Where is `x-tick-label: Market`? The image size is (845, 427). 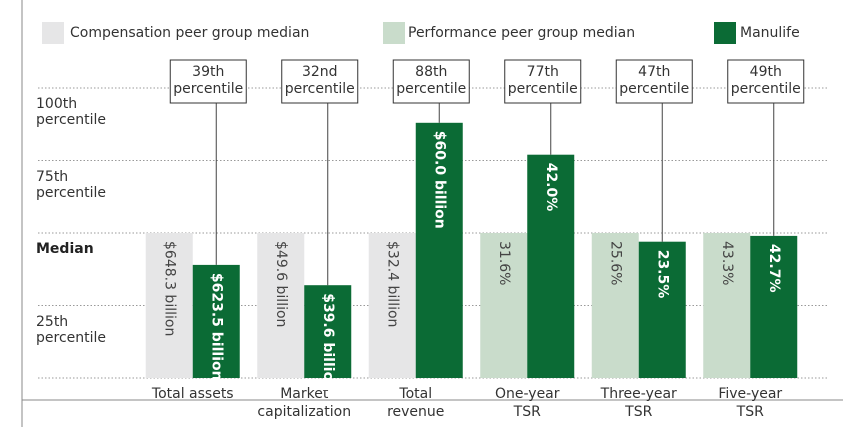 x-tick-label: Market is located at coordinates (304, 394).